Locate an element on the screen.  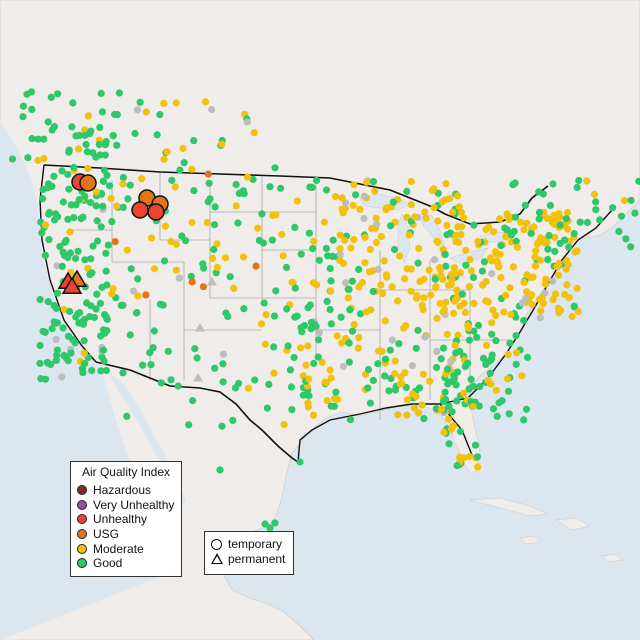
legend-label: Good is located at coordinates (108, 563).